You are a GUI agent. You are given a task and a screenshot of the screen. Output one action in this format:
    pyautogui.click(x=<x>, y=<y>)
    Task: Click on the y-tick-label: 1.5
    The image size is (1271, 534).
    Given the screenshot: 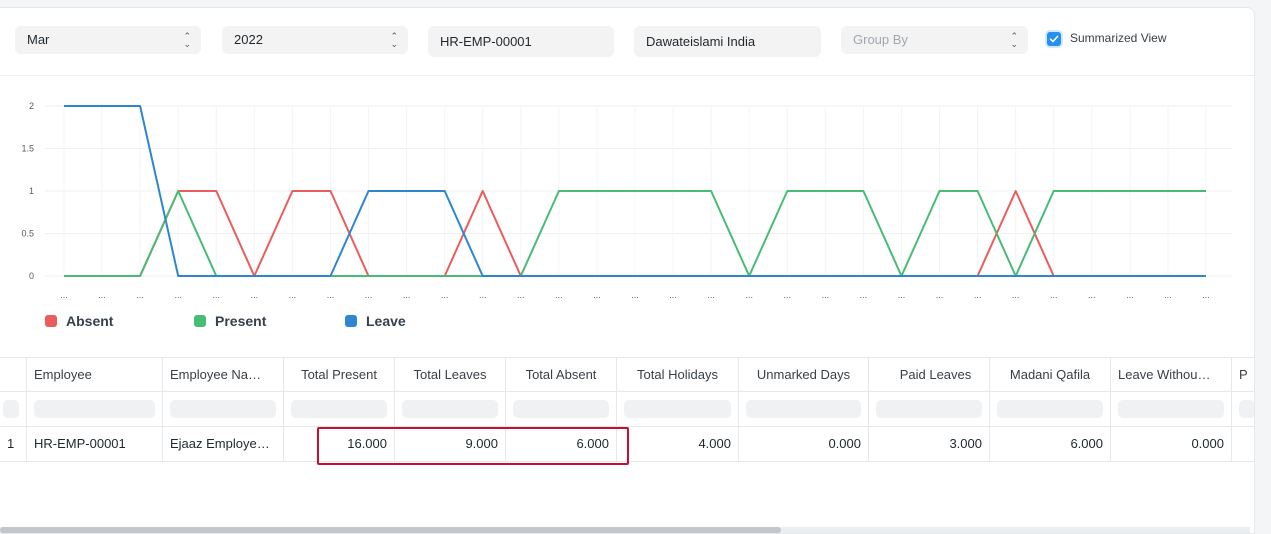 What is the action you would take?
    pyautogui.click(x=27, y=149)
    